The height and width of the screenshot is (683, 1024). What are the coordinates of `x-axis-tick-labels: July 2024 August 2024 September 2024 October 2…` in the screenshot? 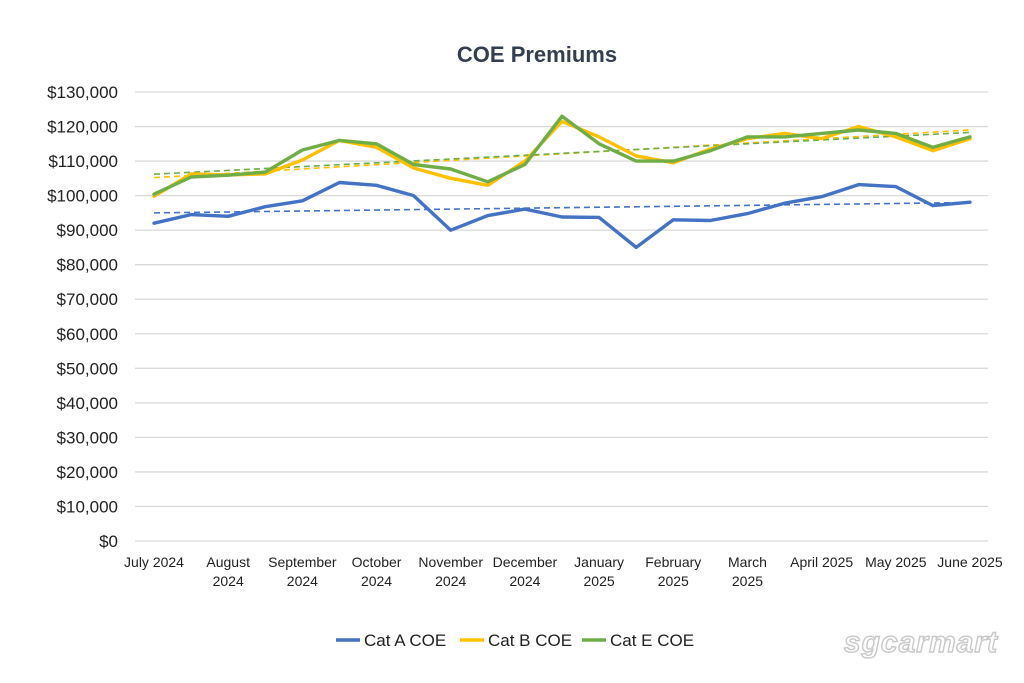 It's located at (563, 571).